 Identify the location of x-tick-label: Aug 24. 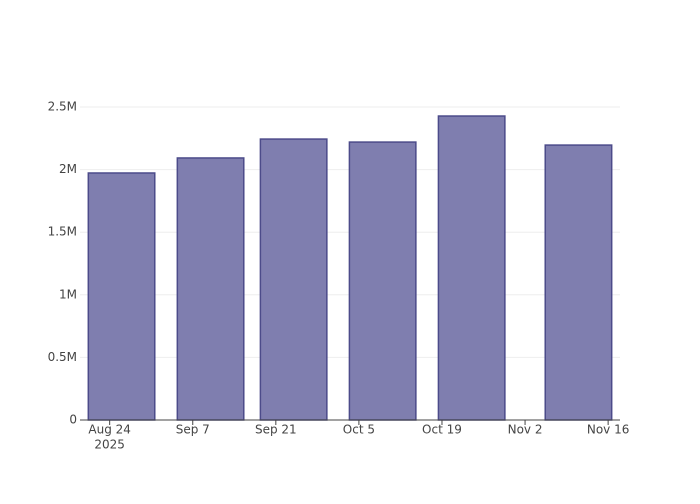
(109, 430).